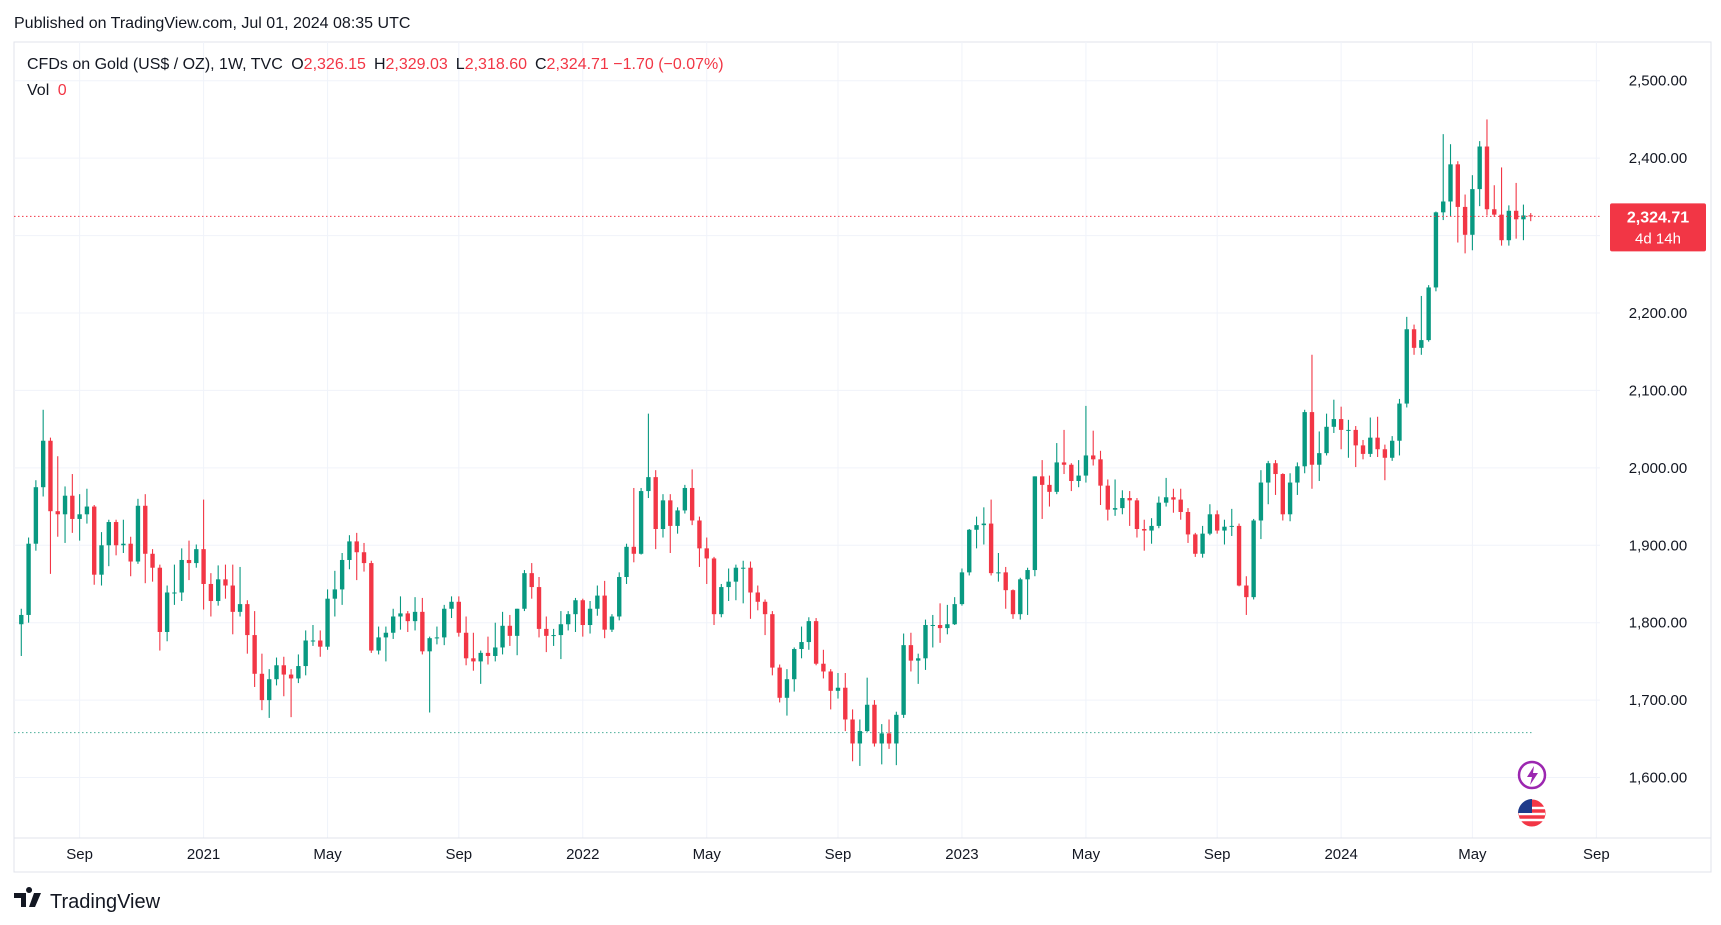  I want to click on lightning, so click(1532, 775).